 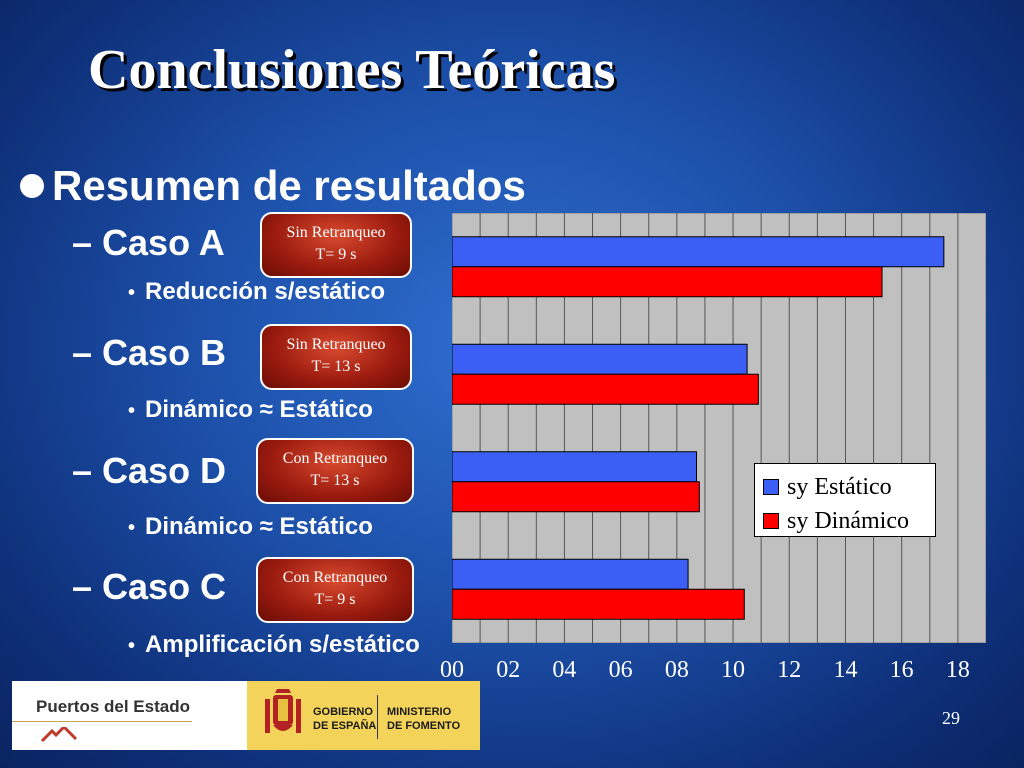 What do you see at coordinates (102, 721) in the screenshot?
I see `logo-rule` at bounding box center [102, 721].